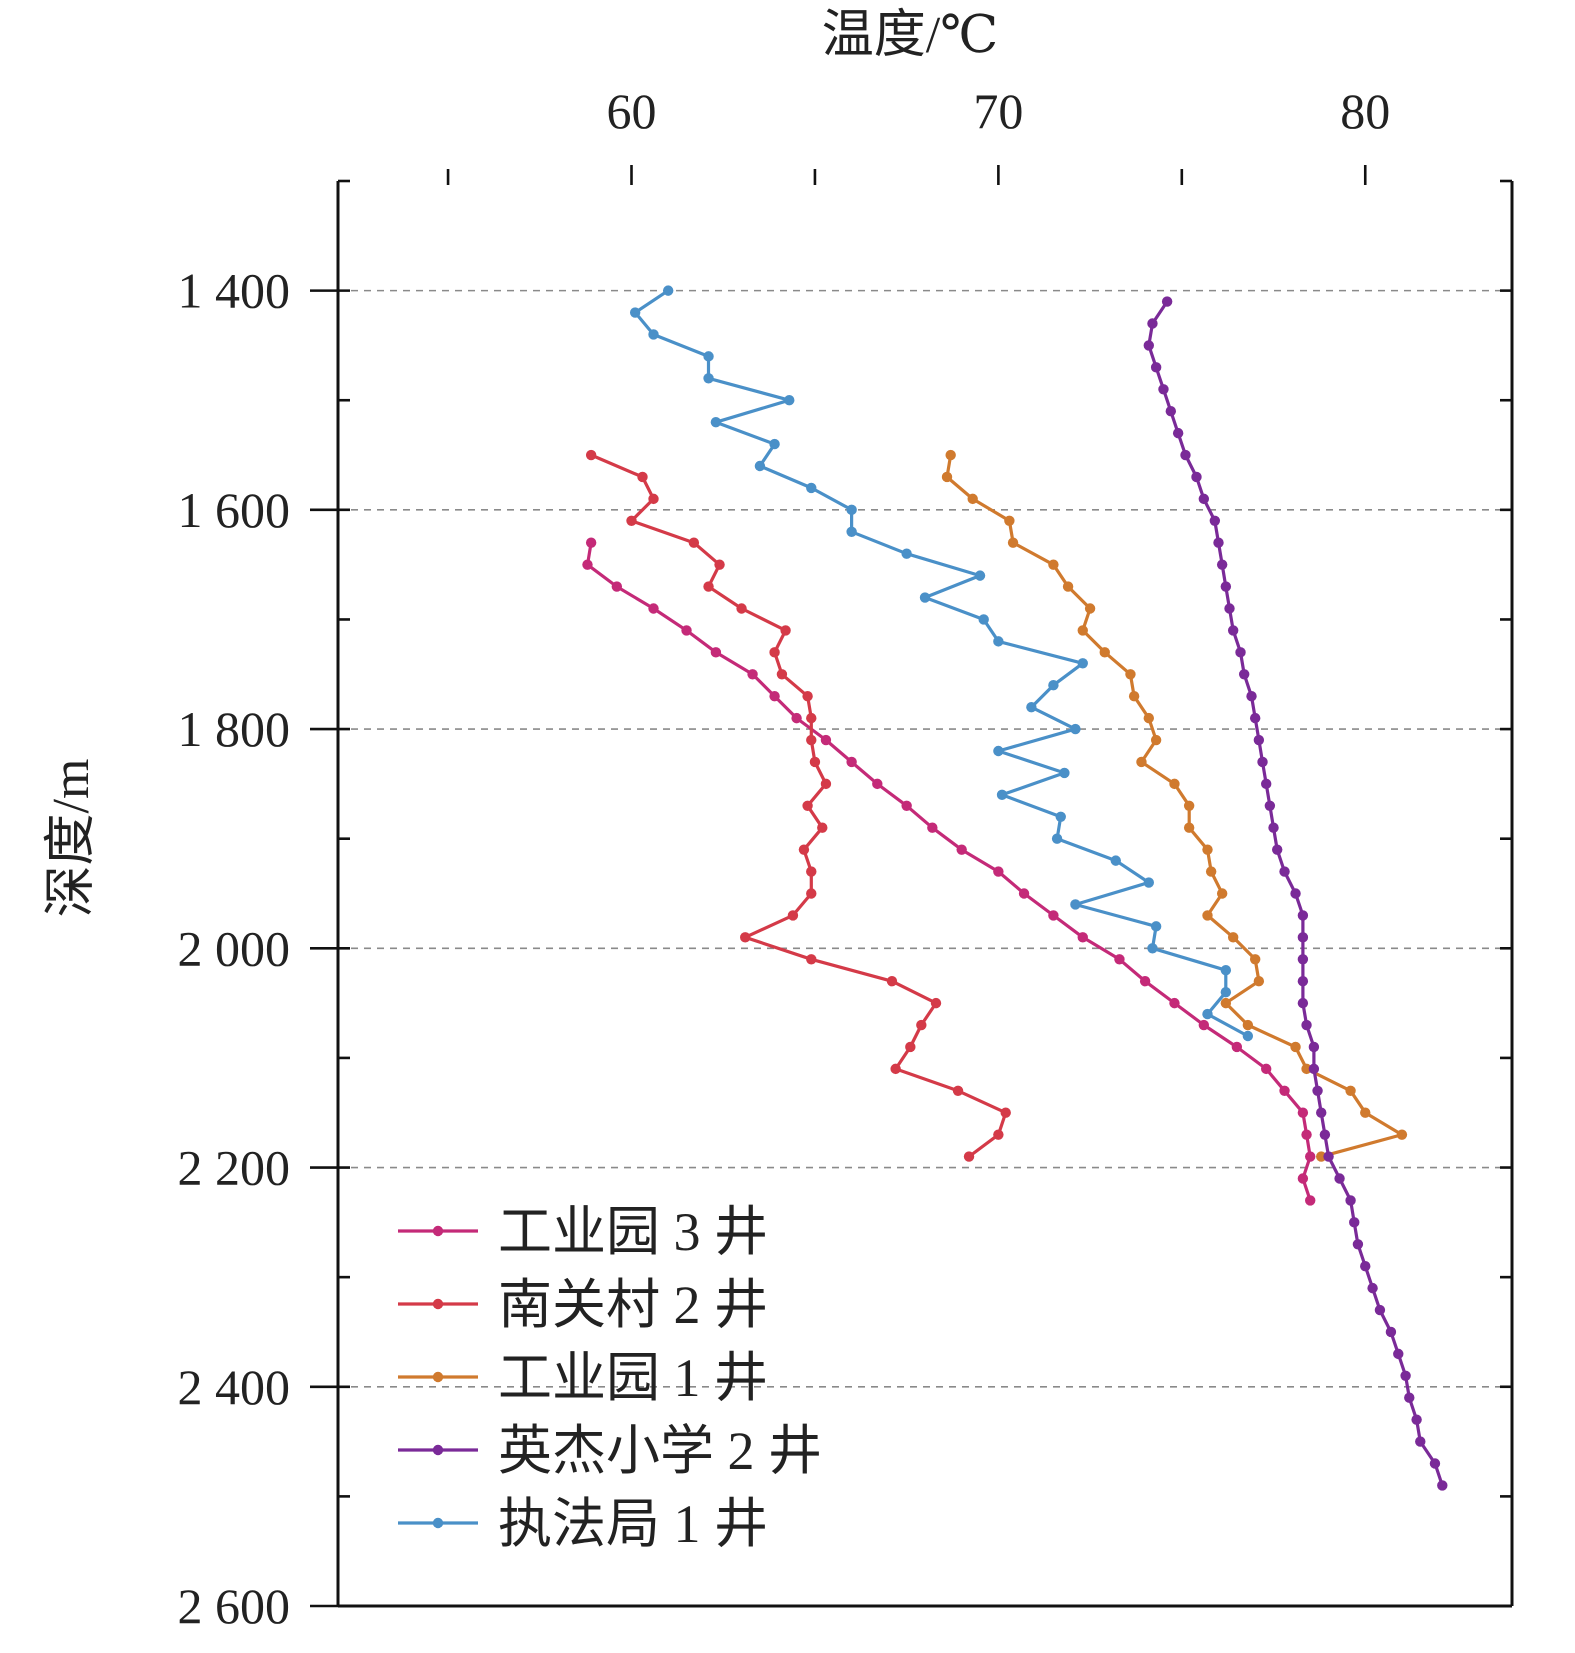 The height and width of the screenshot is (1653, 1575). What do you see at coordinates (632, 111) in the screenshot?
I see `x-tick-label-60: 60` at bounding box center [632, 111].